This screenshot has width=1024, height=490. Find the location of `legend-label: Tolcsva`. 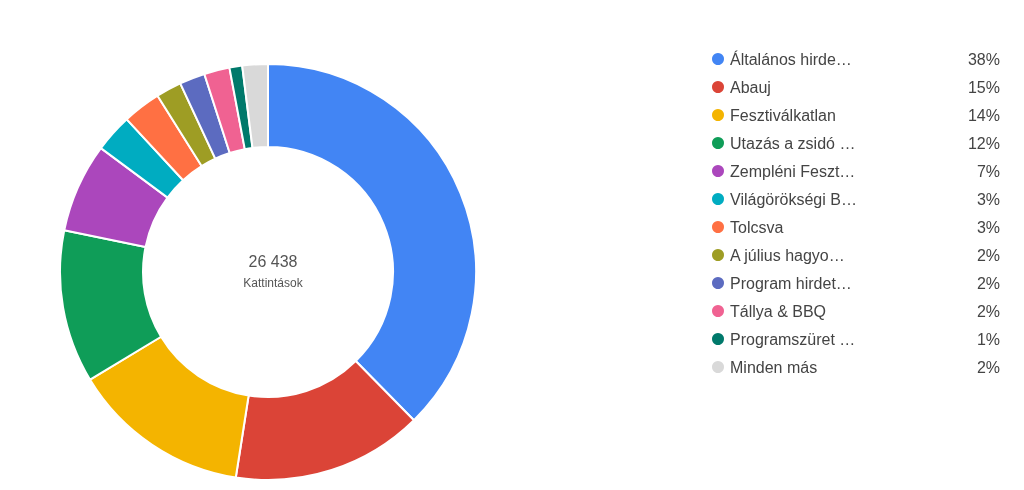

legend-label: Tolcsva is located at coordinates (757, 227).